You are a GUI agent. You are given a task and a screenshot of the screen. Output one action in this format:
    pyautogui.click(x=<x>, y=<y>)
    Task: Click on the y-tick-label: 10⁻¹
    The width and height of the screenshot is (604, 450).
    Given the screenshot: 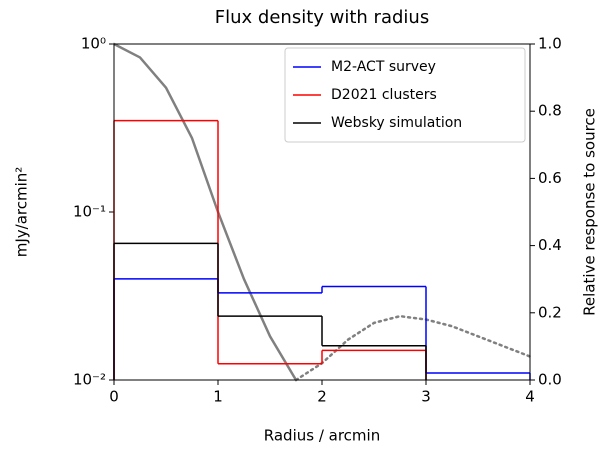 What is the action you would take?
    pyautogui.click(x=89, y=212)
    